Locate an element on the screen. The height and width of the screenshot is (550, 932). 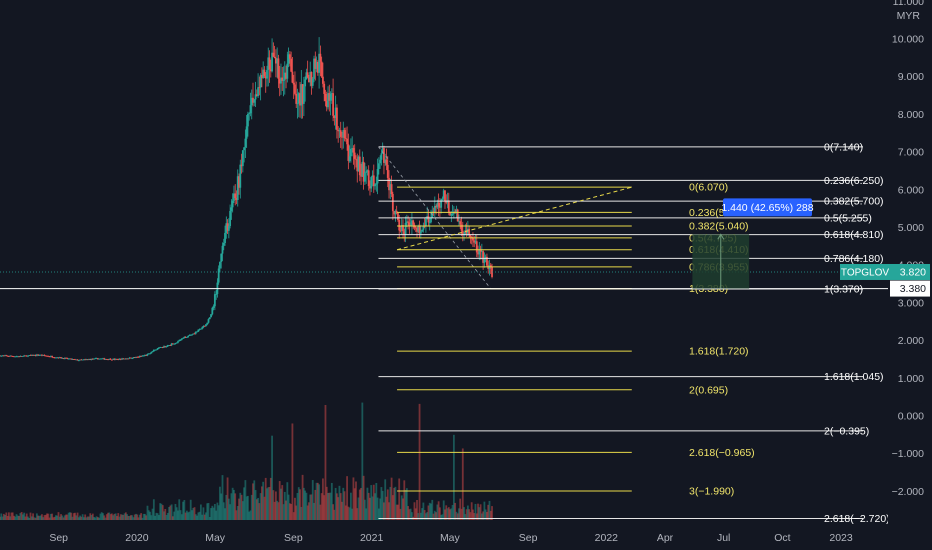
time-tick-5: May is located at coordinates (450, 538).